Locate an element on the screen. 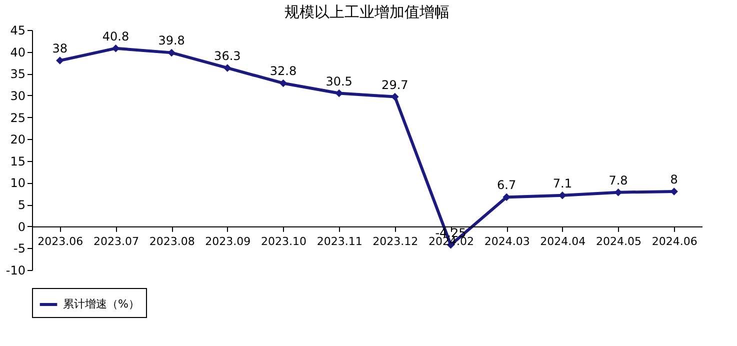 Image resolution: width=737 pixels, height=346 pixels. x-tick-label: 2023.12 is located at coordinates (395, 241).